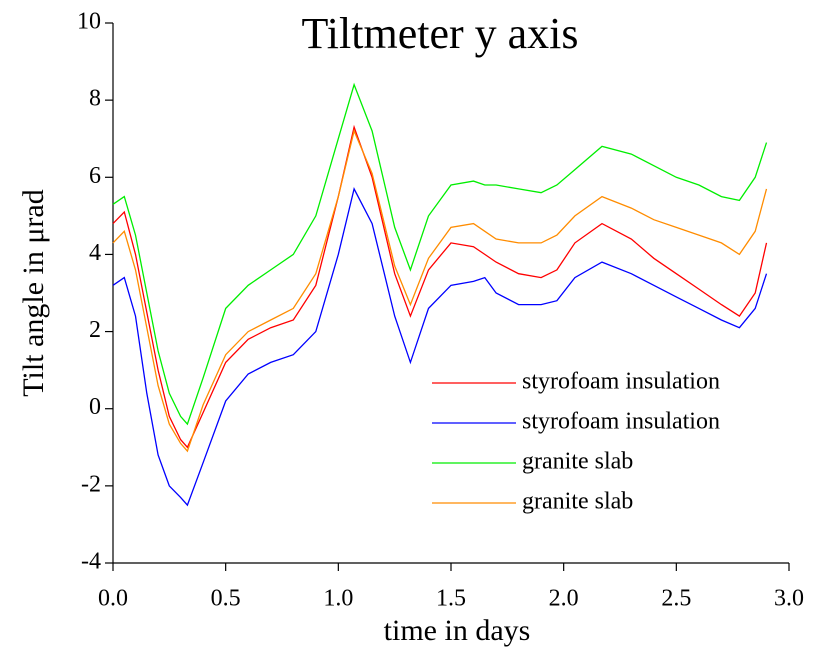  What do you see at coordinates (676, 599) in the screenshot?
I see `x-tick-label: 2.5` at bounding box center [676, 599].